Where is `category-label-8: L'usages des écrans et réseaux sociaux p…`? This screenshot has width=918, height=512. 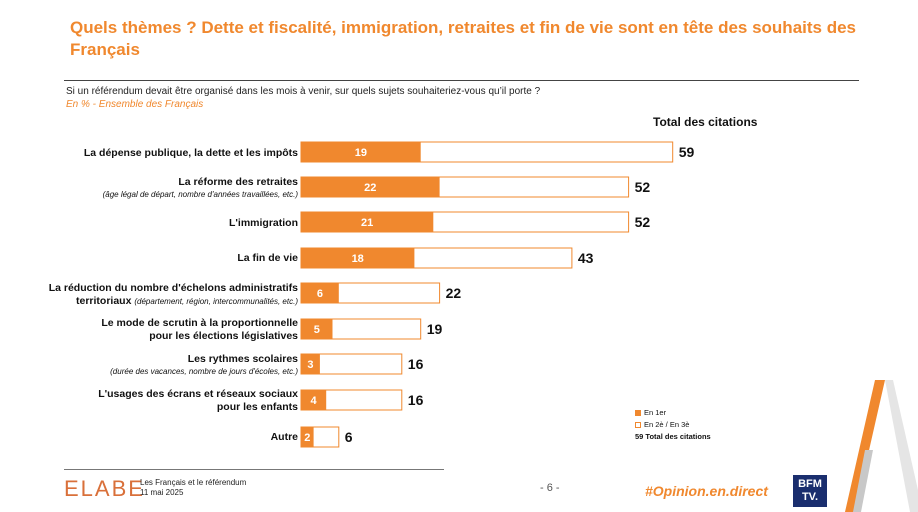
category-label-8: L'usages des écrans et réseaux sociaux p… is located at coordinates (198, 401).